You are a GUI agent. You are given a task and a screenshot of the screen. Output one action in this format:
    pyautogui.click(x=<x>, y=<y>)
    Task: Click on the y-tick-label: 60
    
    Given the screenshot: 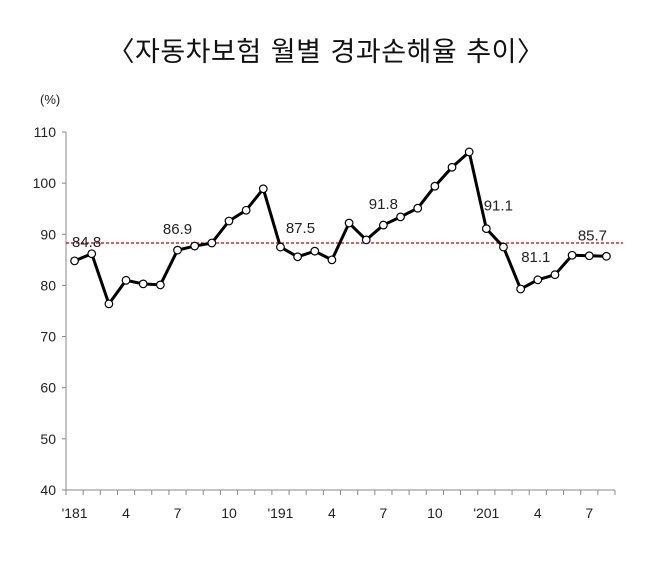 What is the action you would take?
    pyautogui.click(x=48, y=388)
    